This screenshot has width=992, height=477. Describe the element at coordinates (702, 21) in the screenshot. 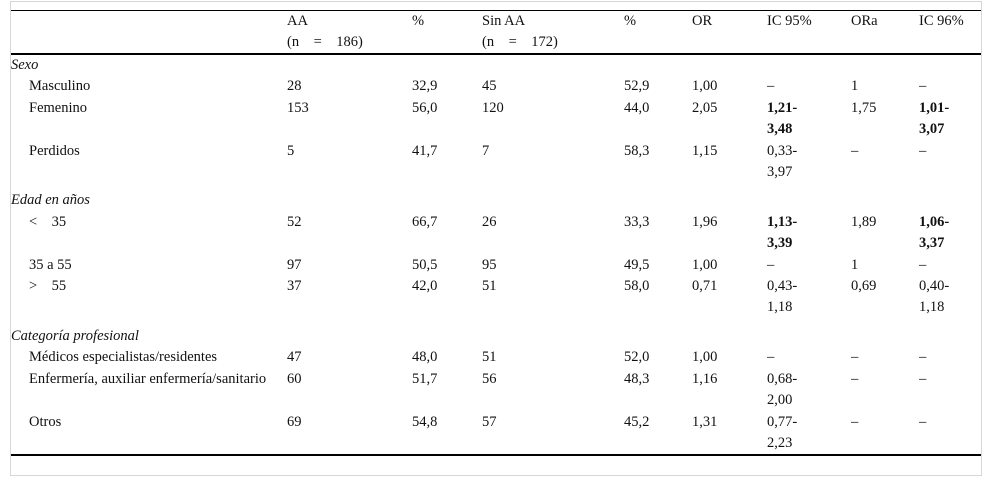

I see `col-header-or-label: OR` at that location.